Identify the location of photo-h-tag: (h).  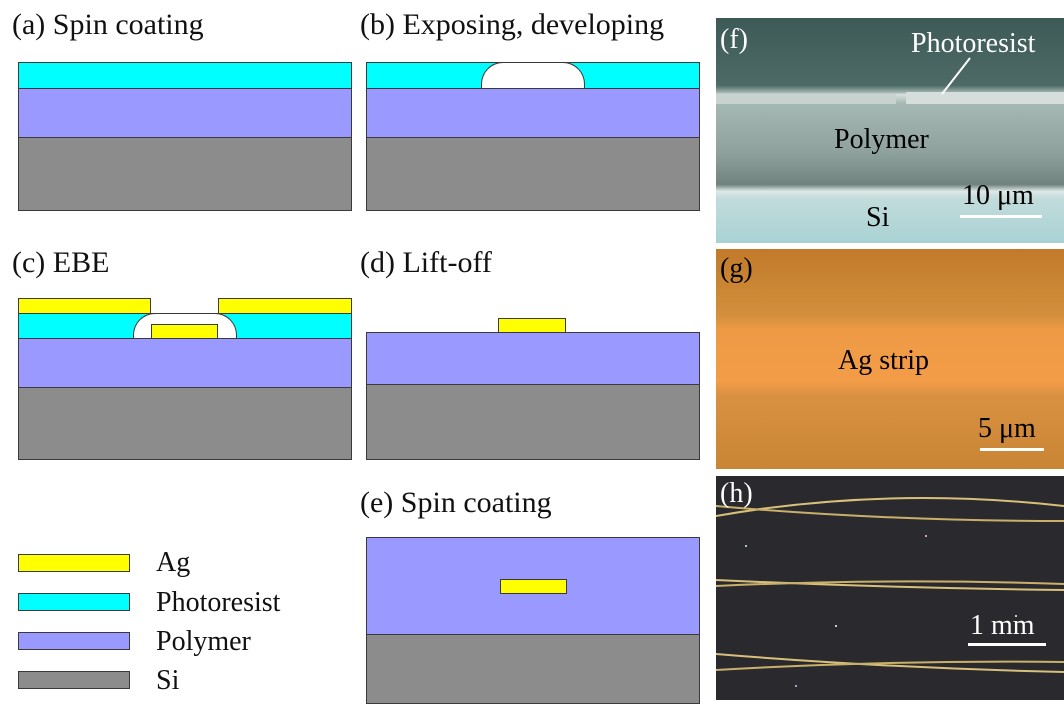
(736, 493).